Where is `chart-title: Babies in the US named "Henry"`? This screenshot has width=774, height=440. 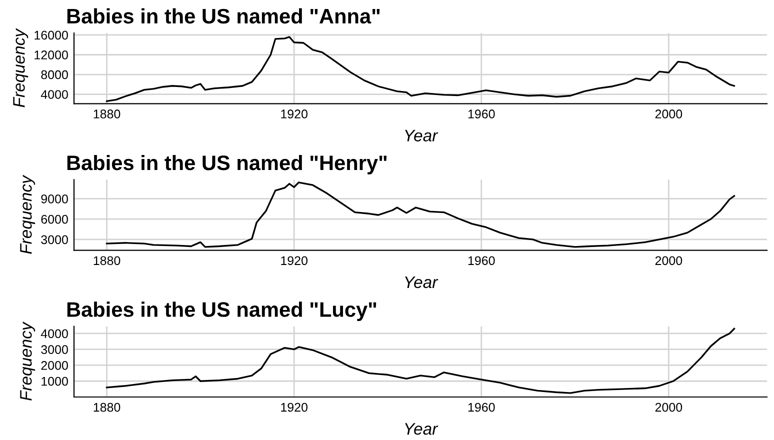 chart-title: Babies in the US named "Henry" is located at coordinates (227, 164).